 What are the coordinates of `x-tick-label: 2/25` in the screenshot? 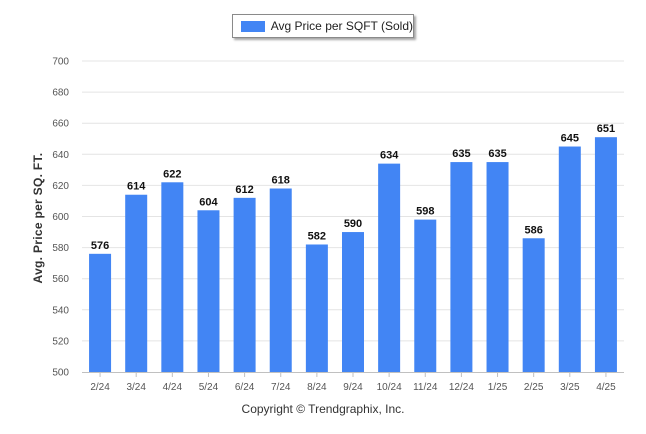 It's located at (534, 387).